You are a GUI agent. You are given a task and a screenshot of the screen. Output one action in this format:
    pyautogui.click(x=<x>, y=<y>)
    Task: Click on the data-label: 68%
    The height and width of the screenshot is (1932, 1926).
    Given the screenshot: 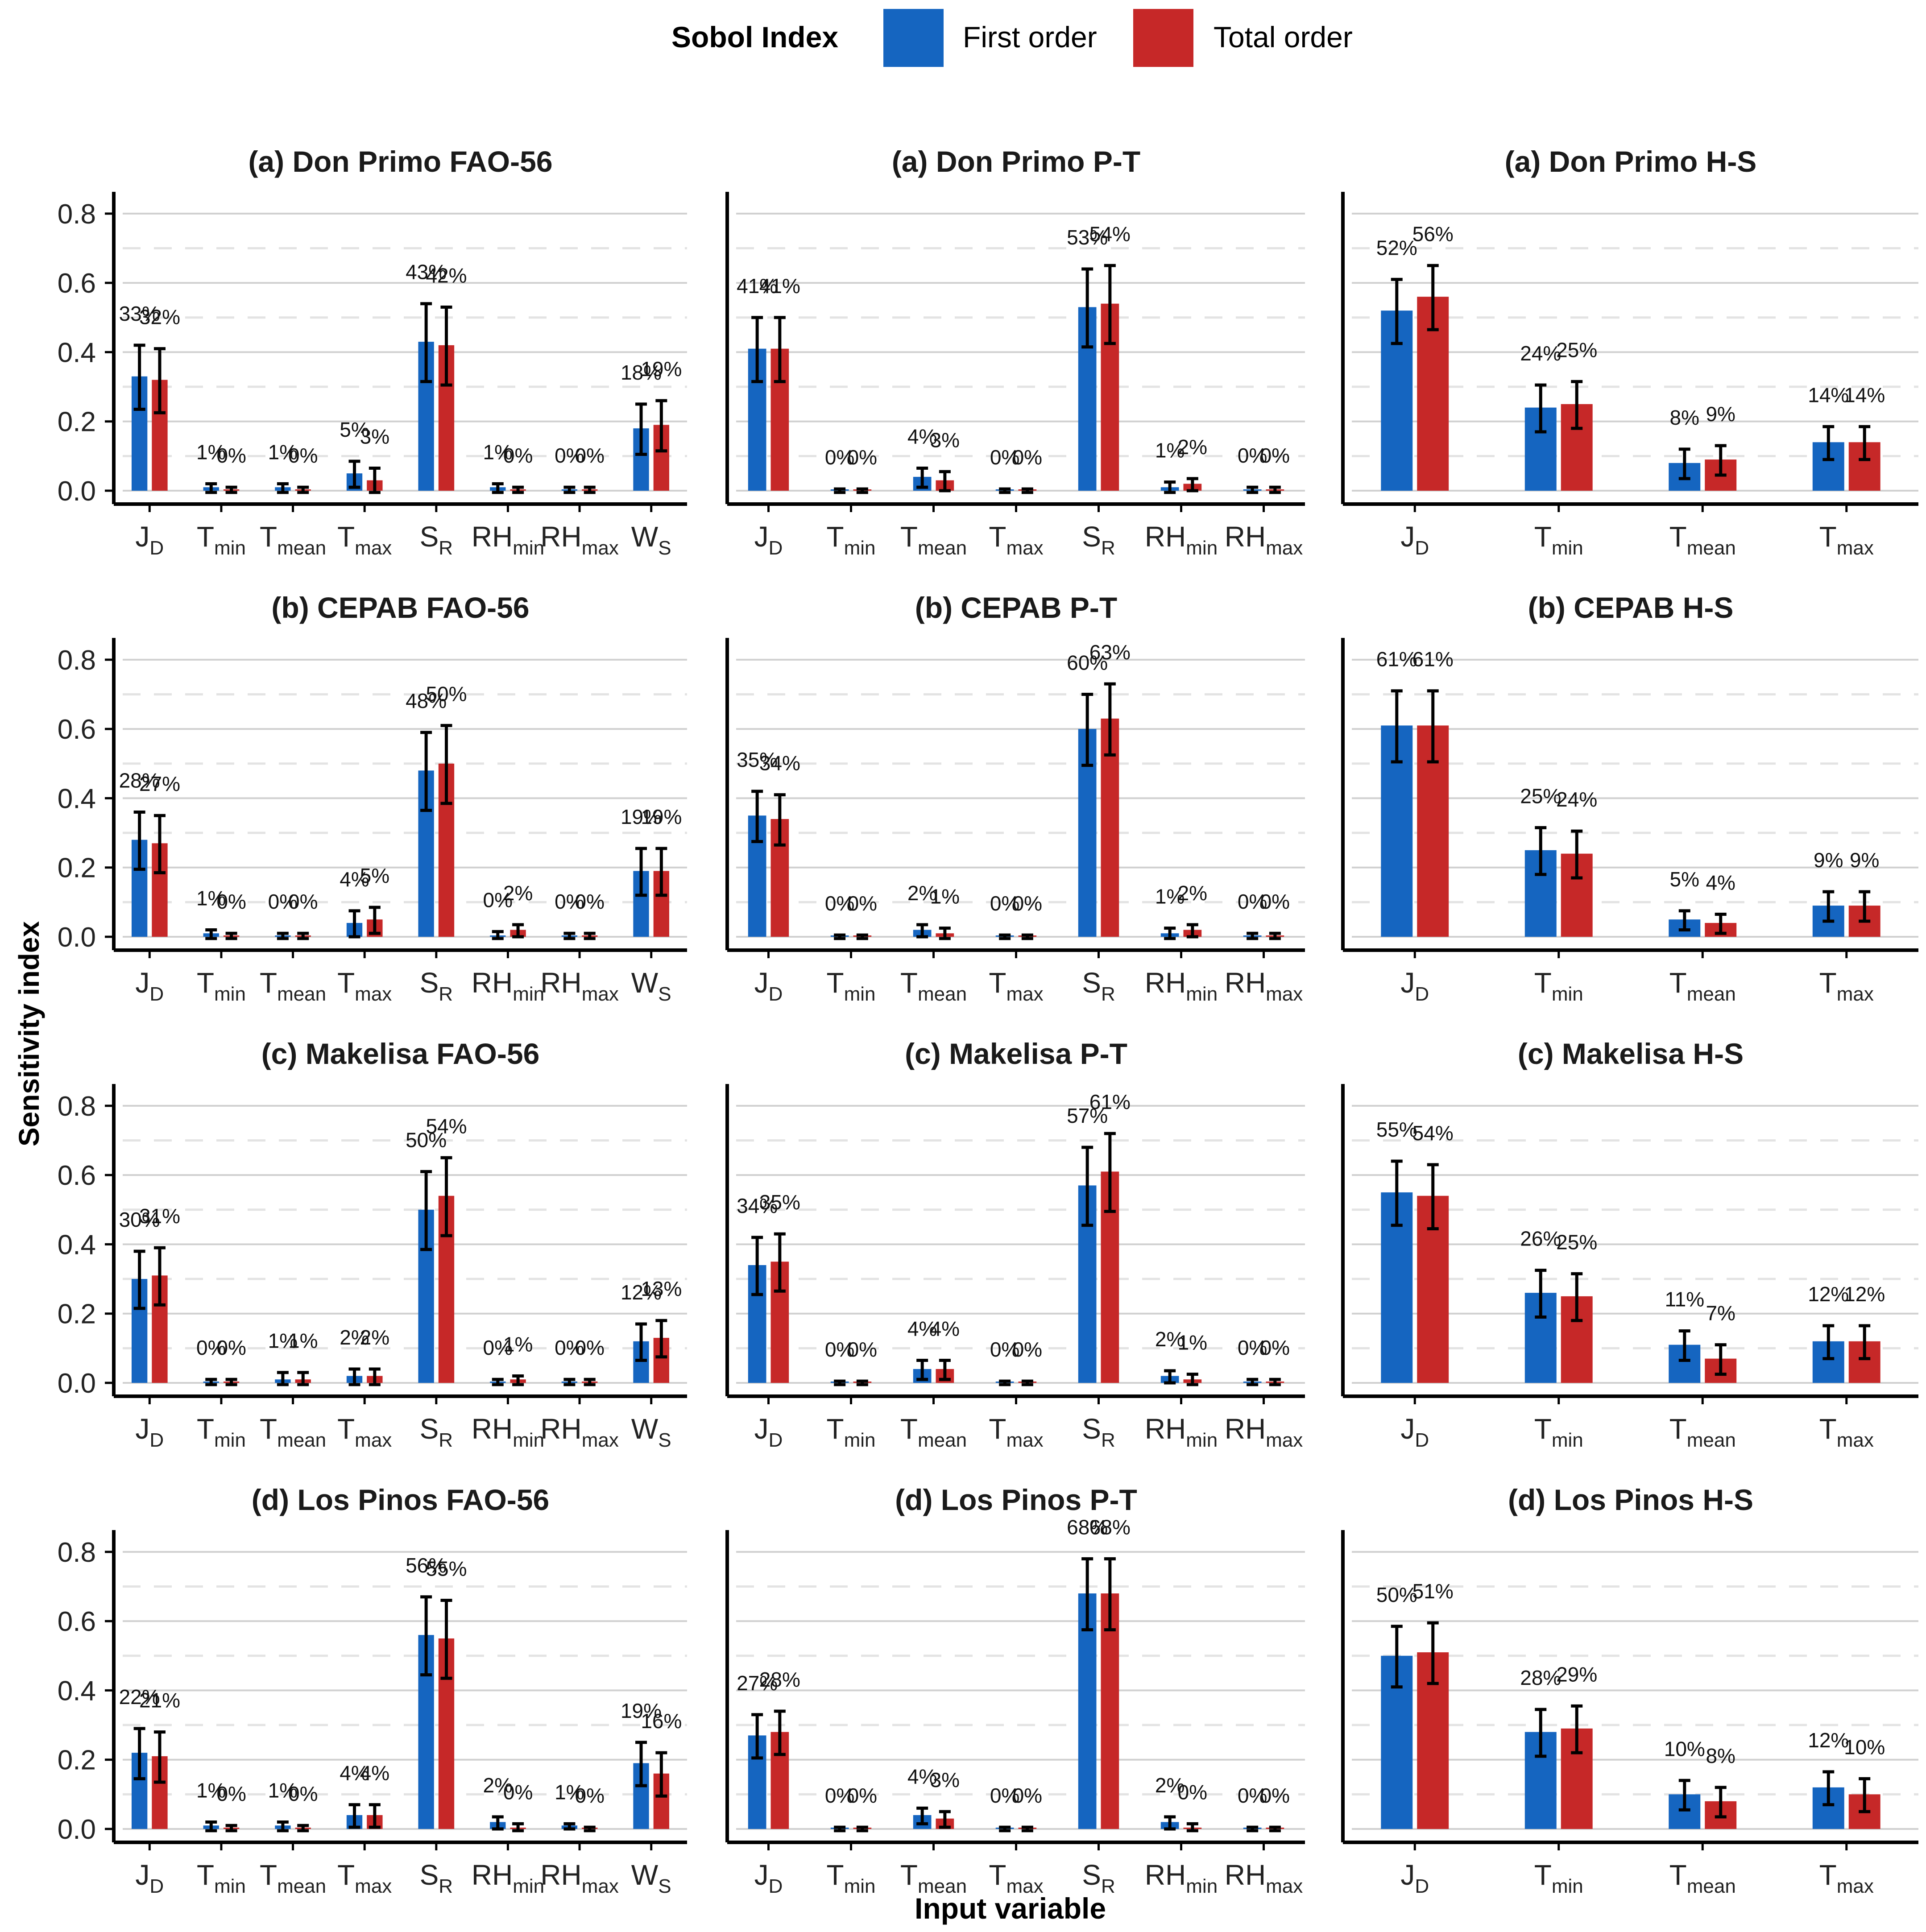 What is the action you would take?
    pyautogui.click(x=1110, y=1527)
    